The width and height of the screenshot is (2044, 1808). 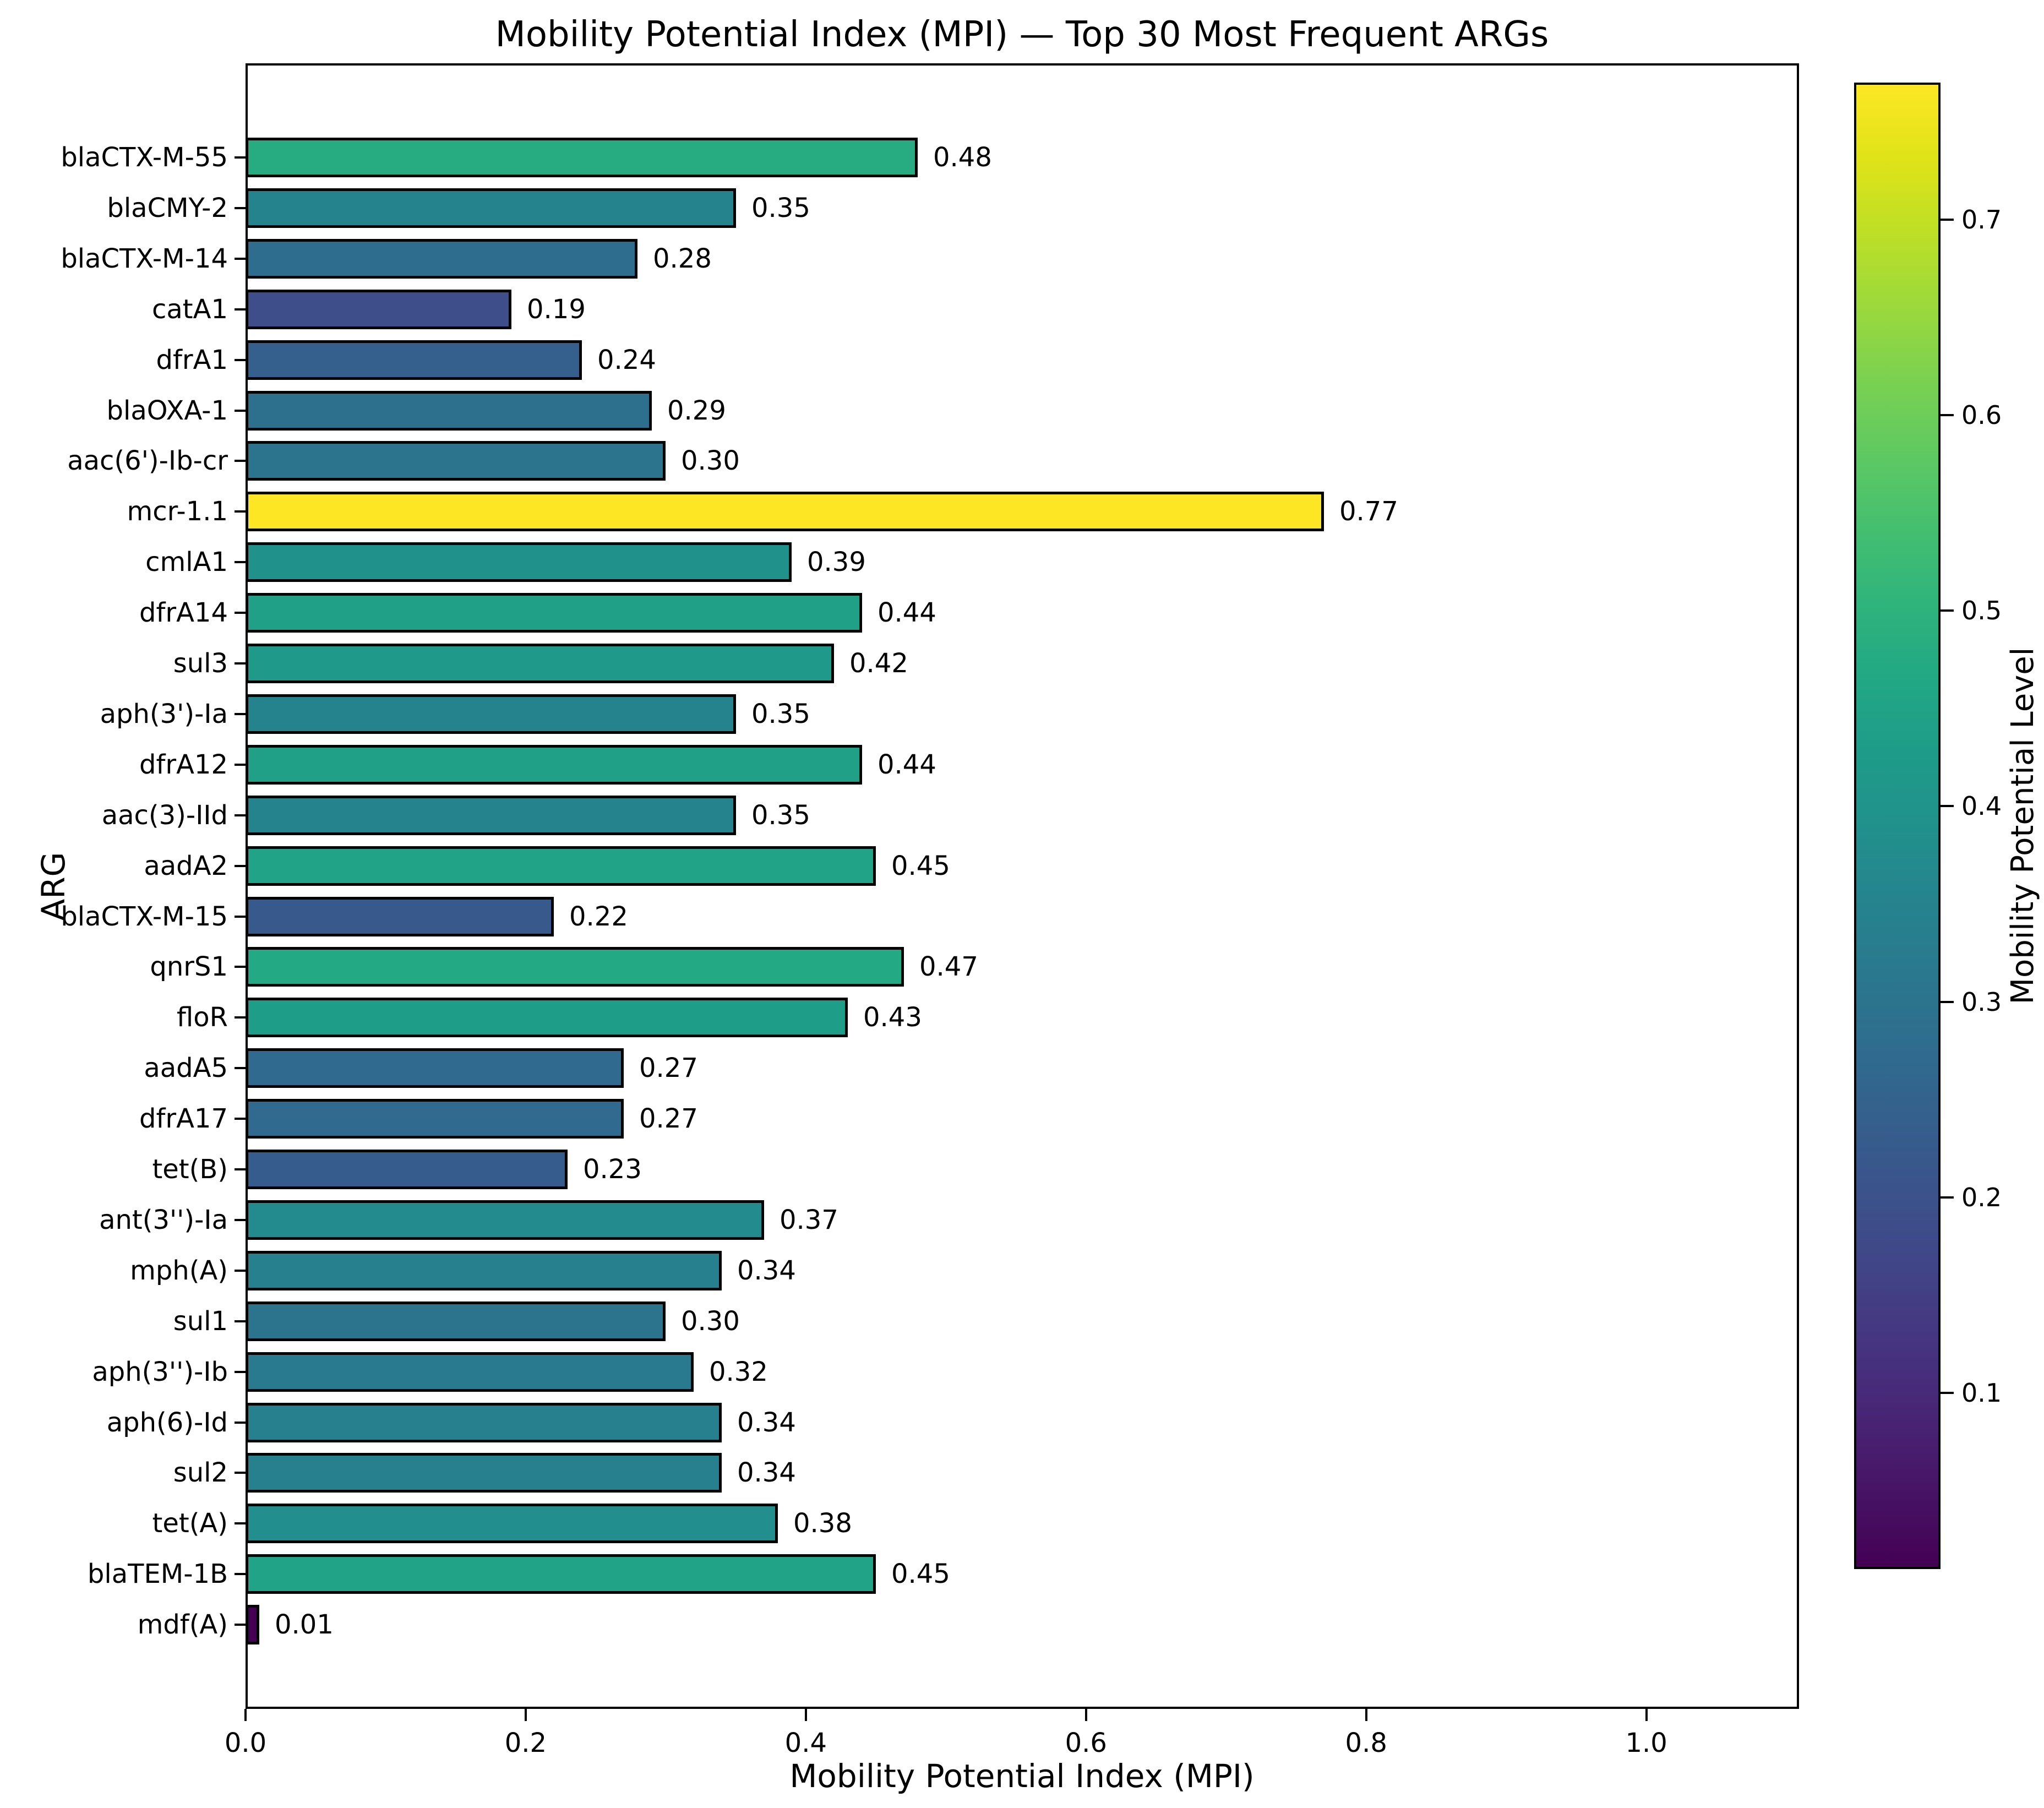 What do you see at coordinates (160, 1372) in the screenshot?
I see `y-tick-label: aph(3'')-Ib` at bounding box center [160, 1372].